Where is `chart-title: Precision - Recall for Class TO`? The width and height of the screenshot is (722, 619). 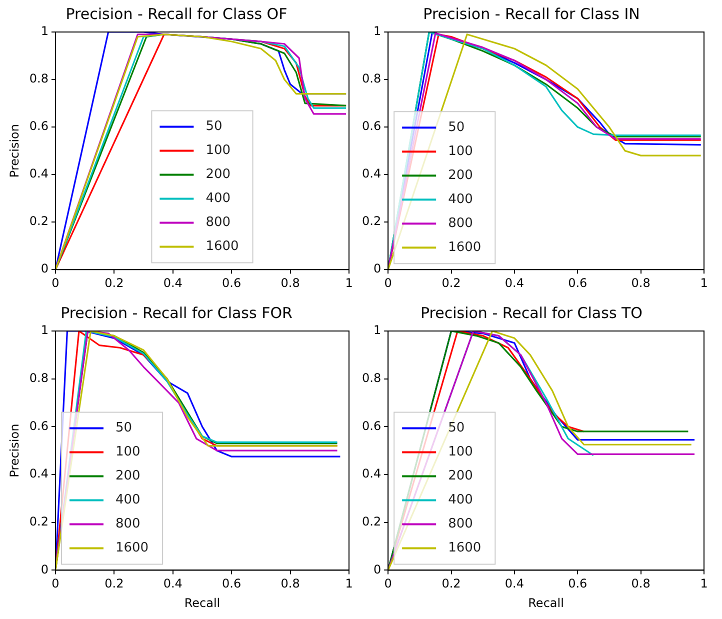
chart-title: Precision - Recall for Class TO is located at coordinates (531, 313).